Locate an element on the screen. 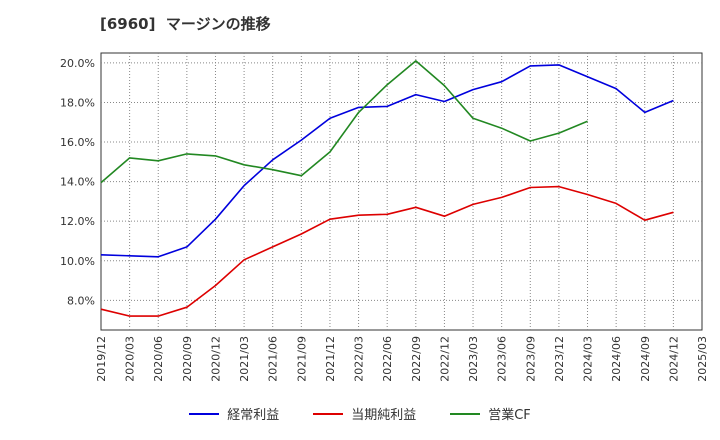 Image resolution: width=720 pixels, height=440 pixels. y-tick-label: 14.0% is located at coordinates (77, 182).